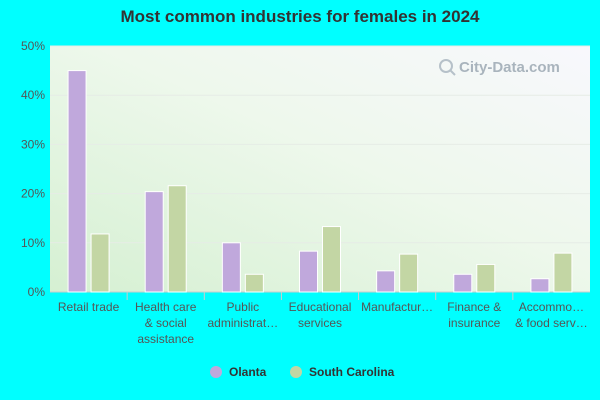 This screenshot has width=600, height=400. I want to click on y-tick-label: 10%, so click(33, 243).